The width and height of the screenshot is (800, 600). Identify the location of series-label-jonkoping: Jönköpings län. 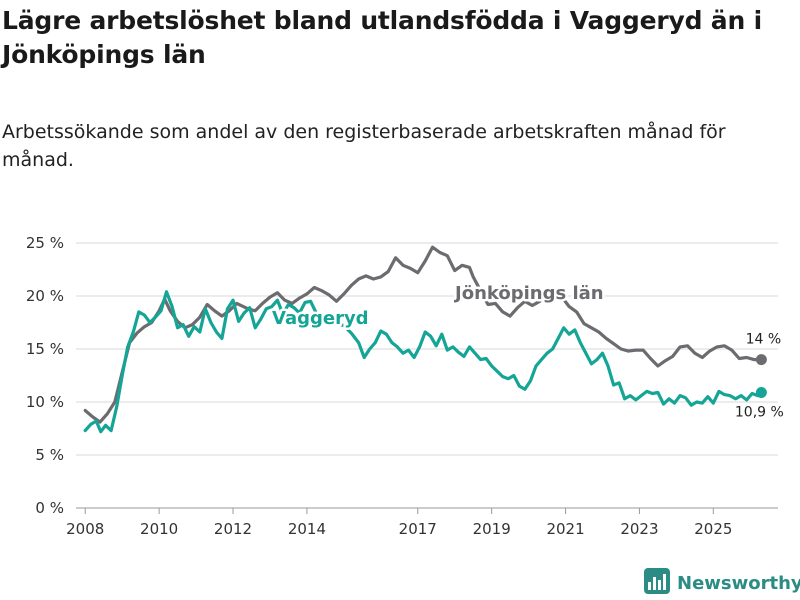
(528, 293).